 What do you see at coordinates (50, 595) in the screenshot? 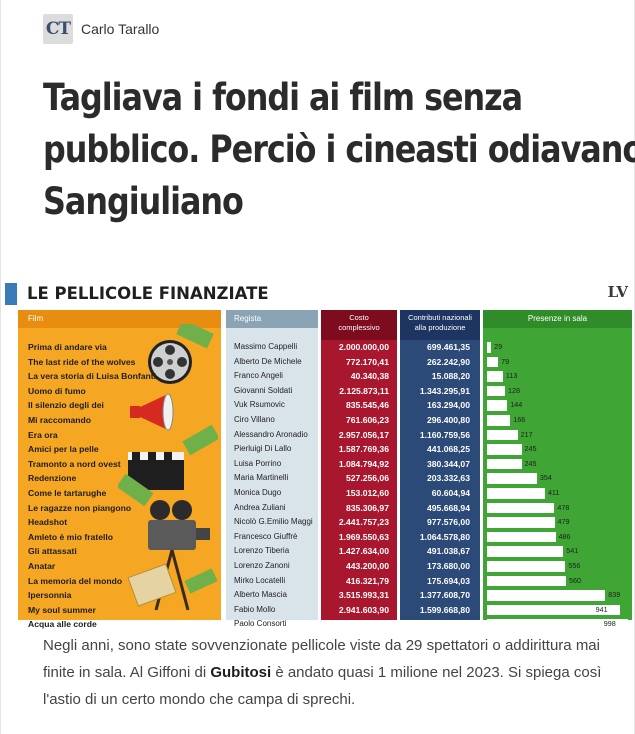
I see `film-title: Ipersonnia` at bounding box center [50, 595].